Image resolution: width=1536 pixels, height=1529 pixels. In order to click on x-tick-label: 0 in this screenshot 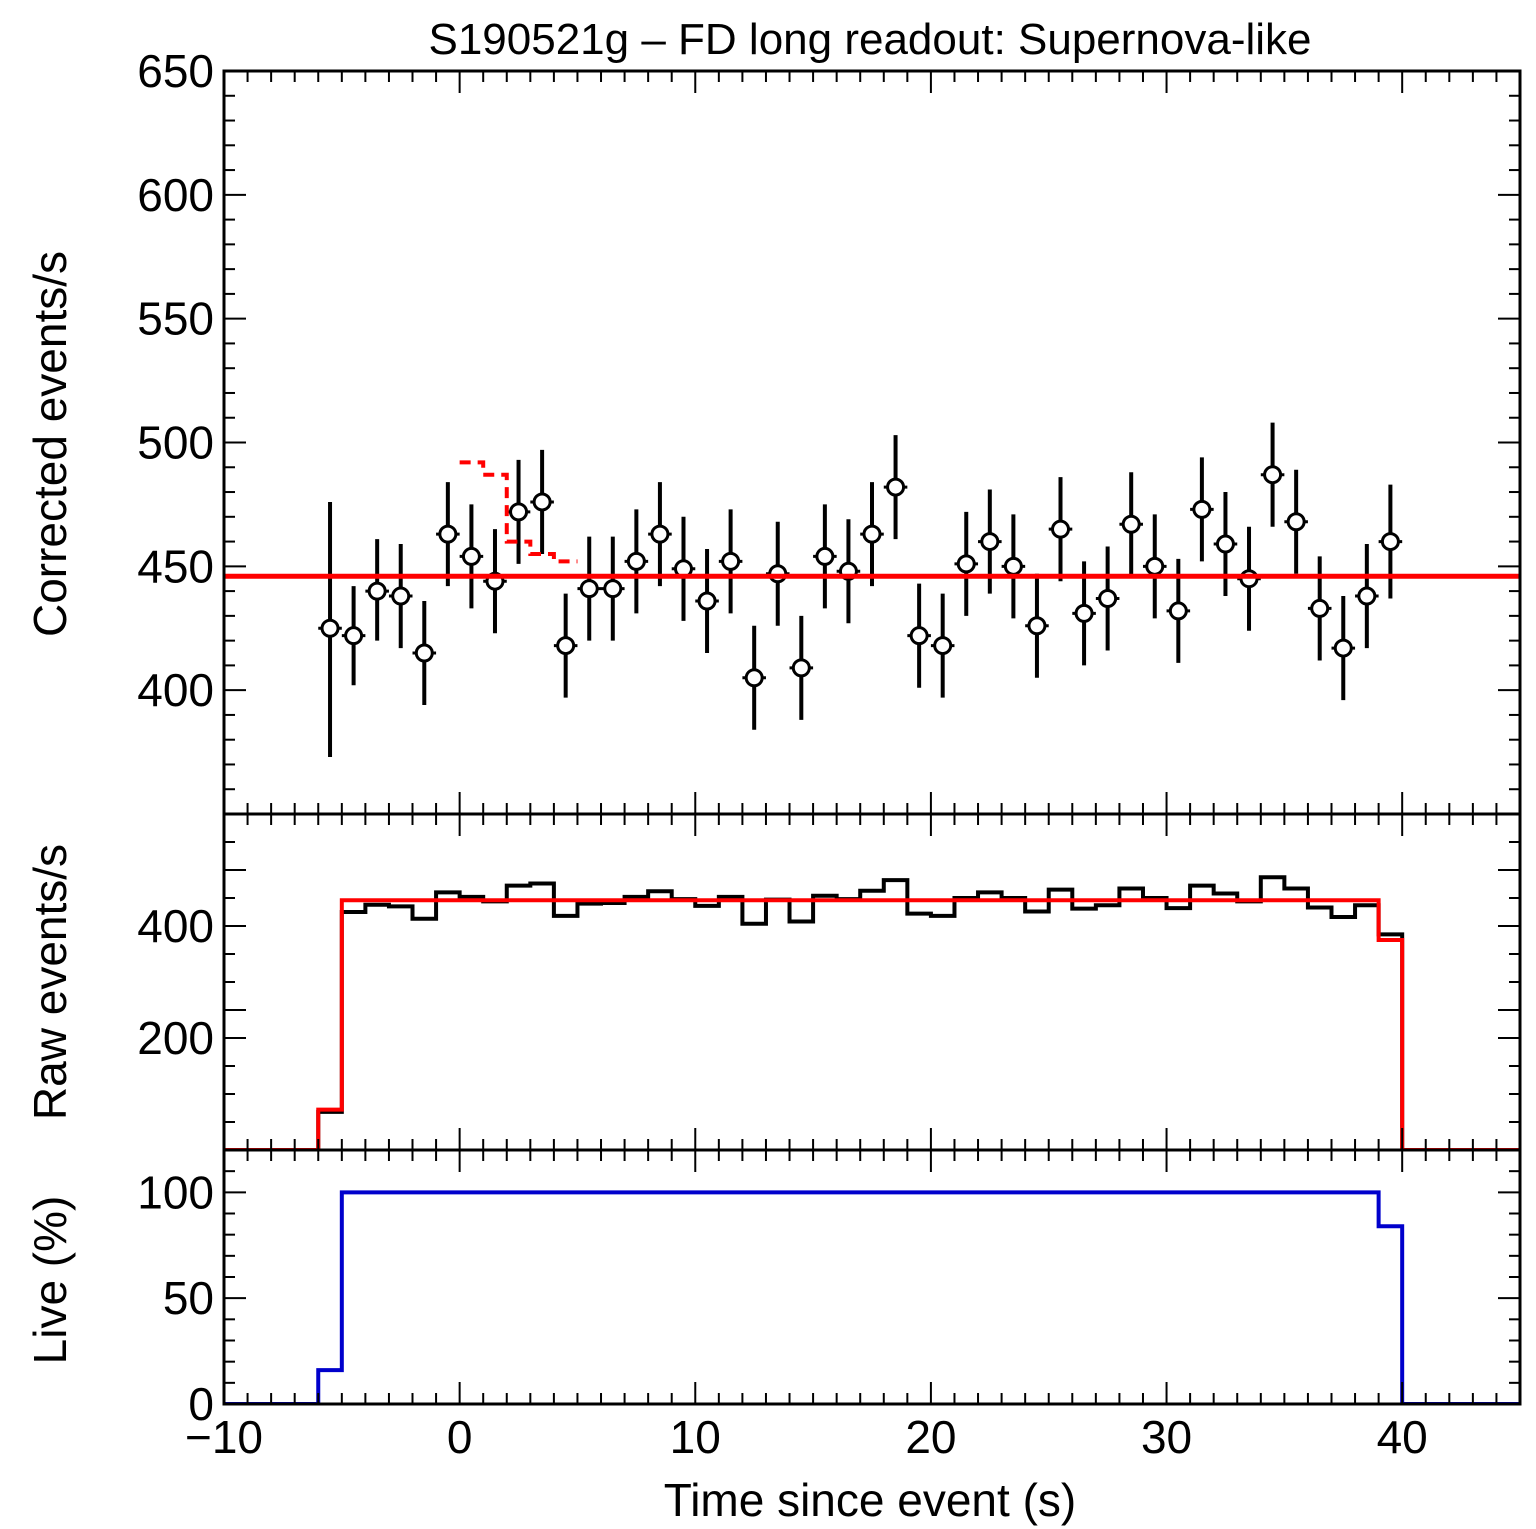, I will do `click(460, 1437)`.